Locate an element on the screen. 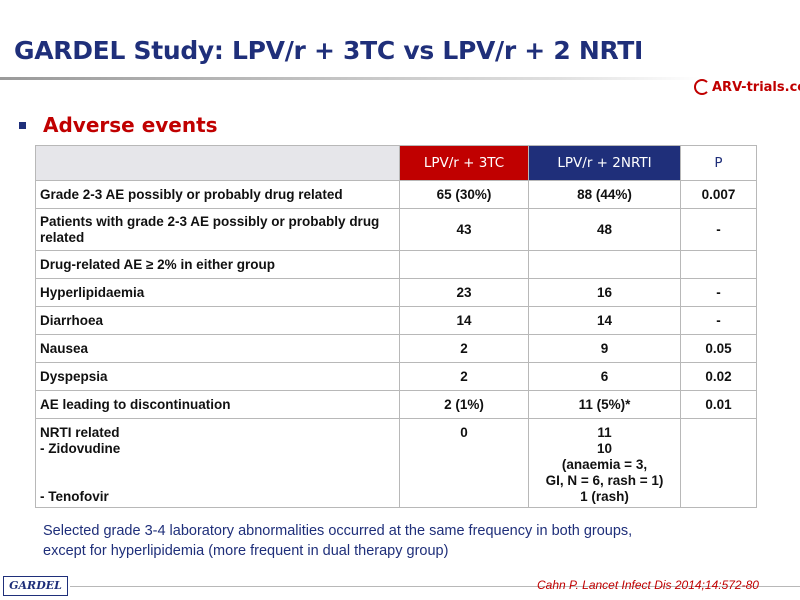 The height and width of the screenshot is (600, 800). gardel-badge: GARDEL is located at coordinates (35, 586).